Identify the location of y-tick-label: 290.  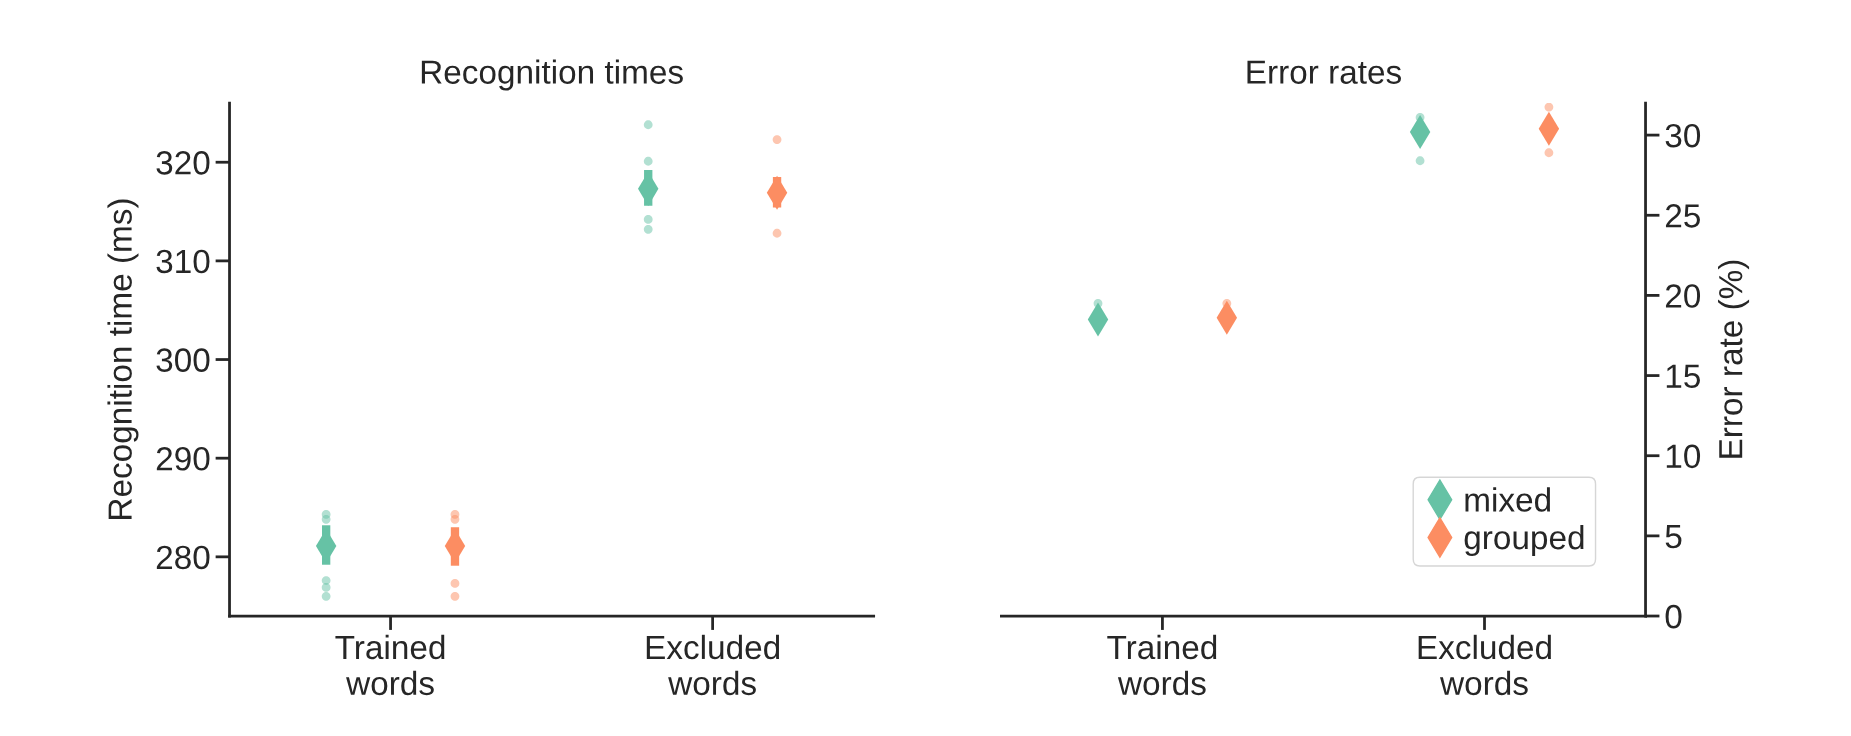
(183, 458).